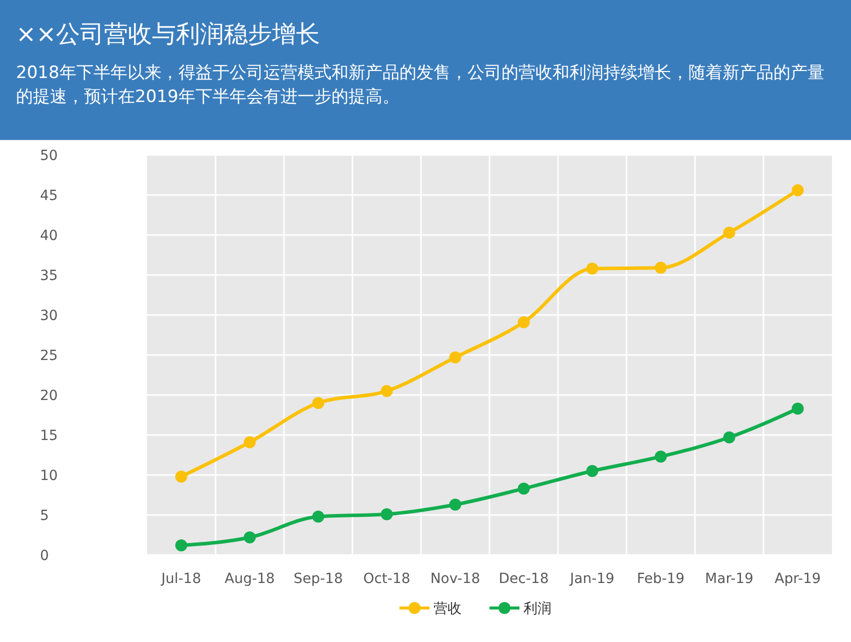 Image resolution: width=851 pixels, height=642 pixels. Describe the element at coordinates (49, 396) in the screenshot. I see `y-tick-label: 20` at that location.